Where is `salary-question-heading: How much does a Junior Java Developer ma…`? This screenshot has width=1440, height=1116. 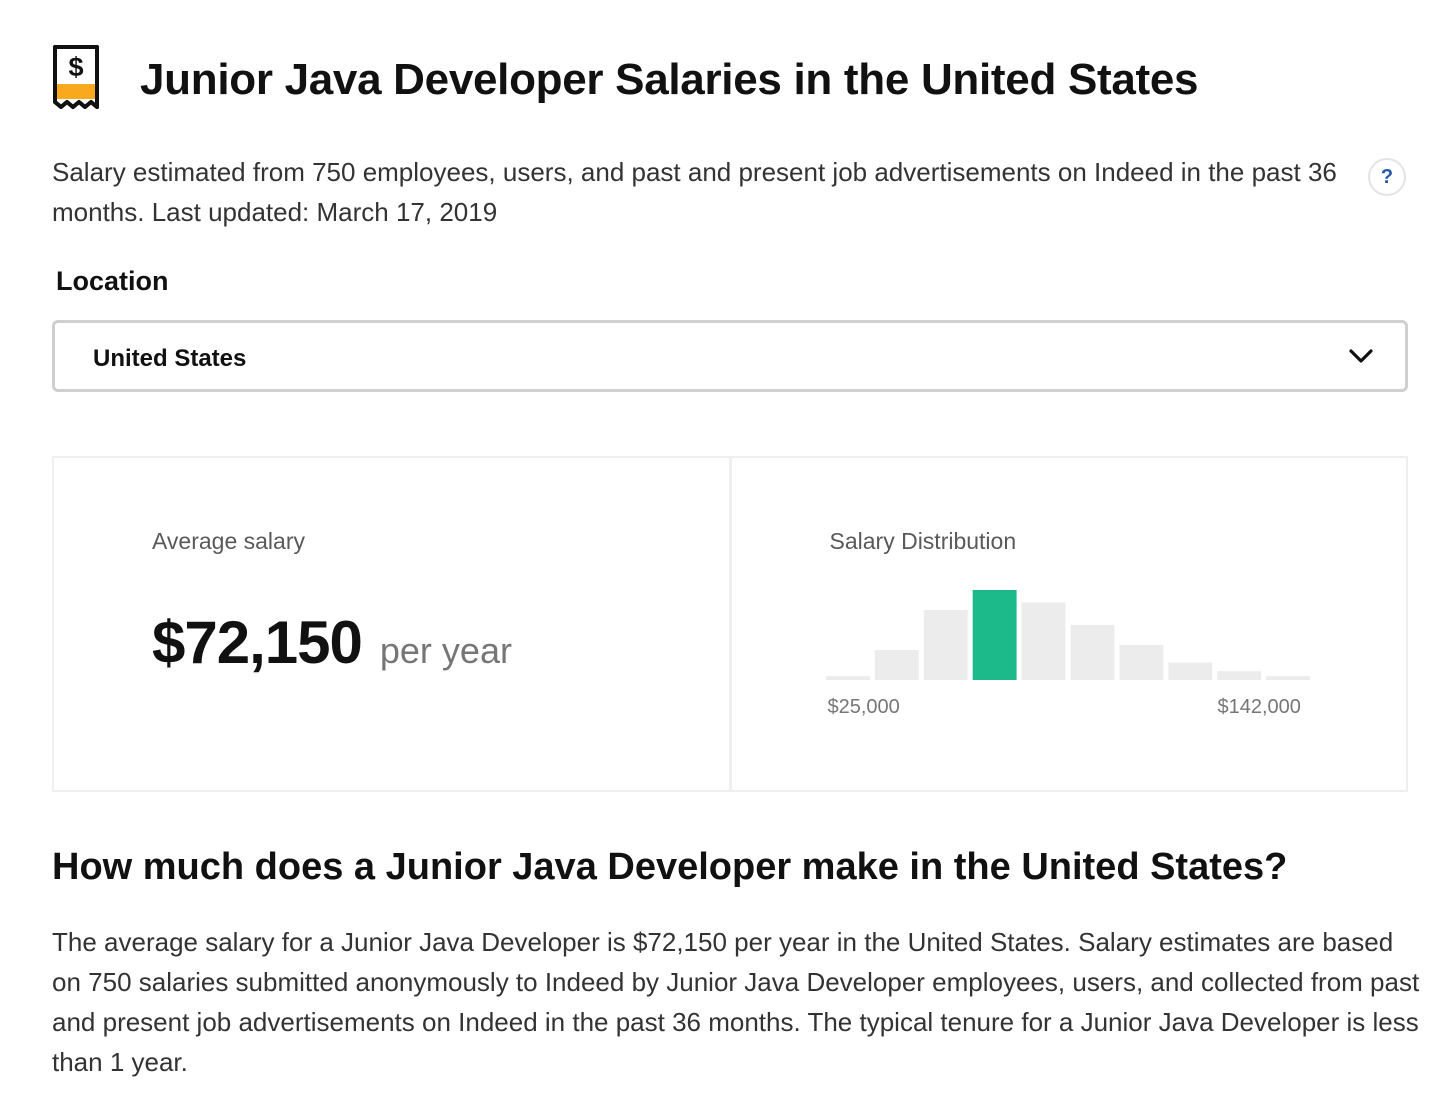
salary-question-heading: How much does a Junior Java Developer ma… is located at coordinates (670, 867).